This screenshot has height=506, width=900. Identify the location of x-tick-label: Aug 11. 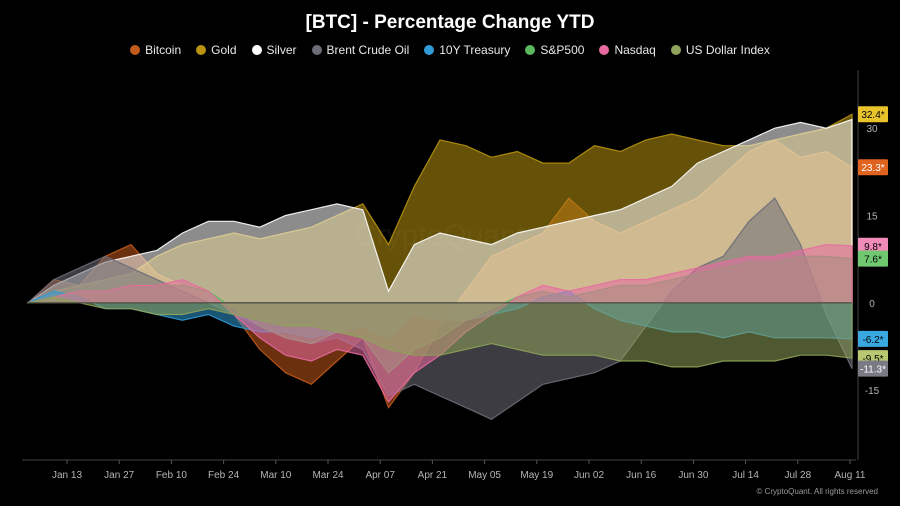
(850, 475).